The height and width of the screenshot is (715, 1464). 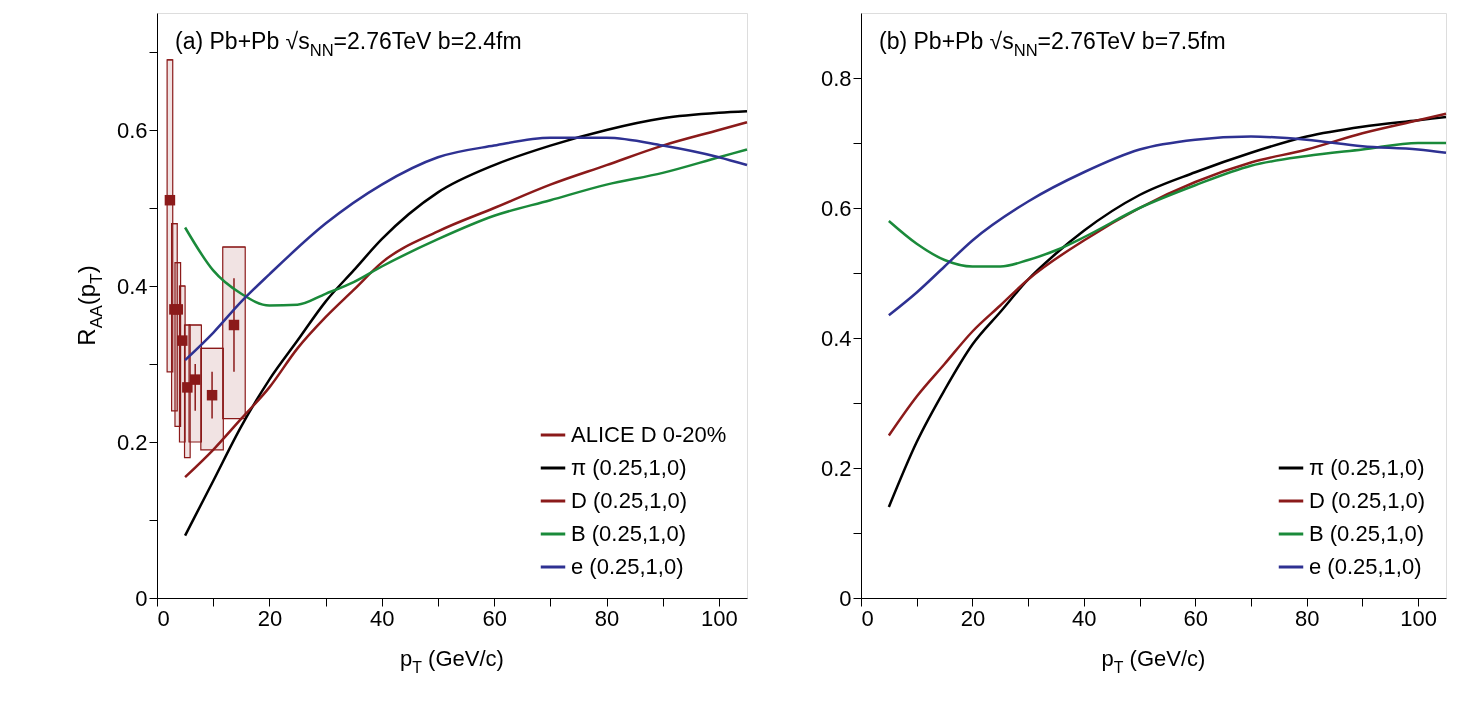 What do you see at coordinates (649, 434) in the screenshot?
I see `legend-label: ALICE D 0-20%` at bounding box center [649, 434].